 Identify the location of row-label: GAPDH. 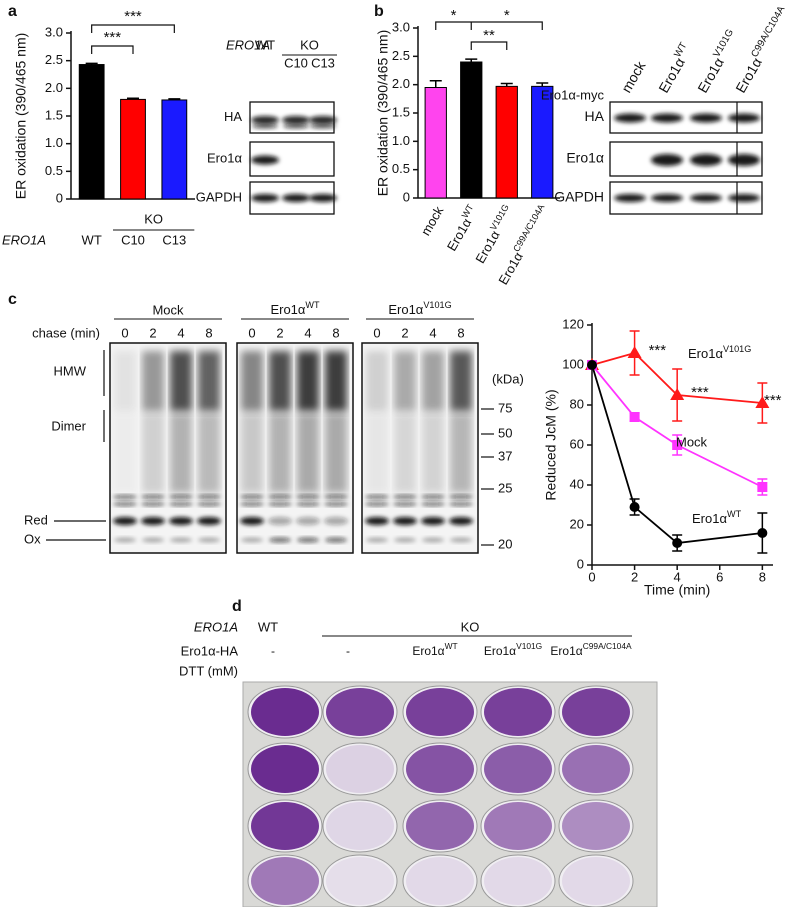
(219, 196).